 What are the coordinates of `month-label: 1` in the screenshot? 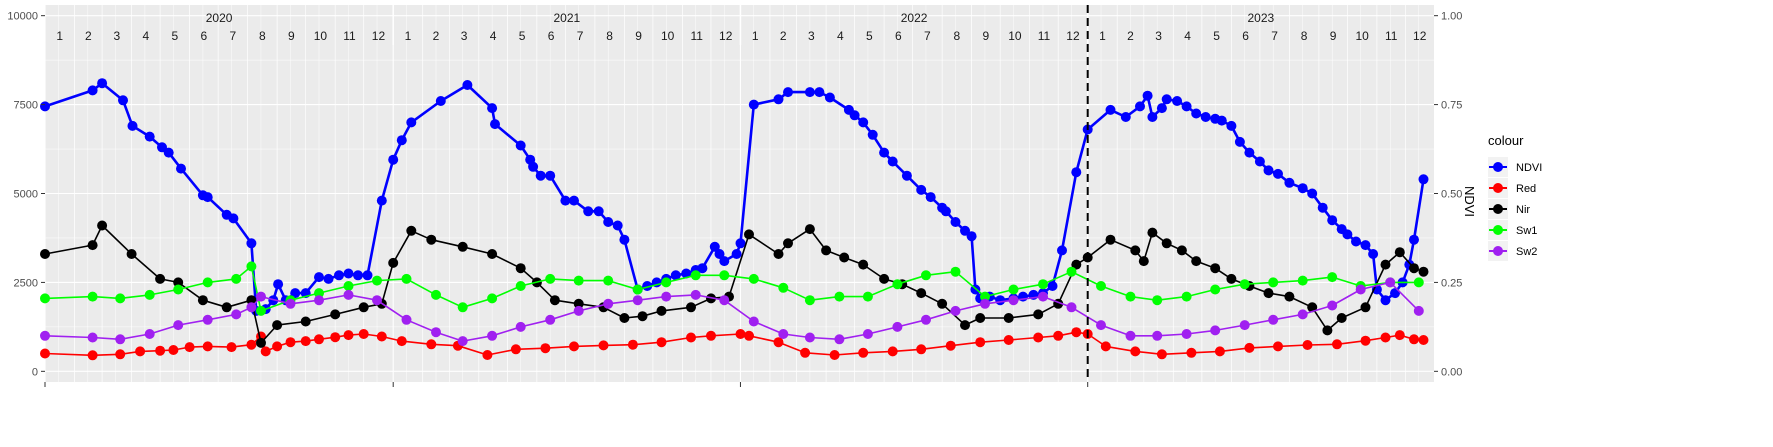 It's located at (408, 36).